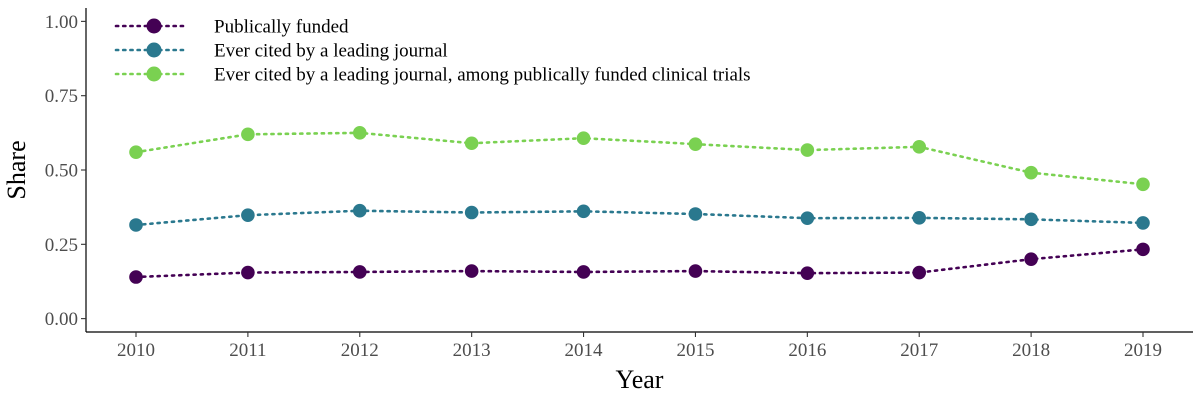 The height and width of the screenshot is (400, 1200). I want to click on x-tick-label: 2018, so click(1031, 350).